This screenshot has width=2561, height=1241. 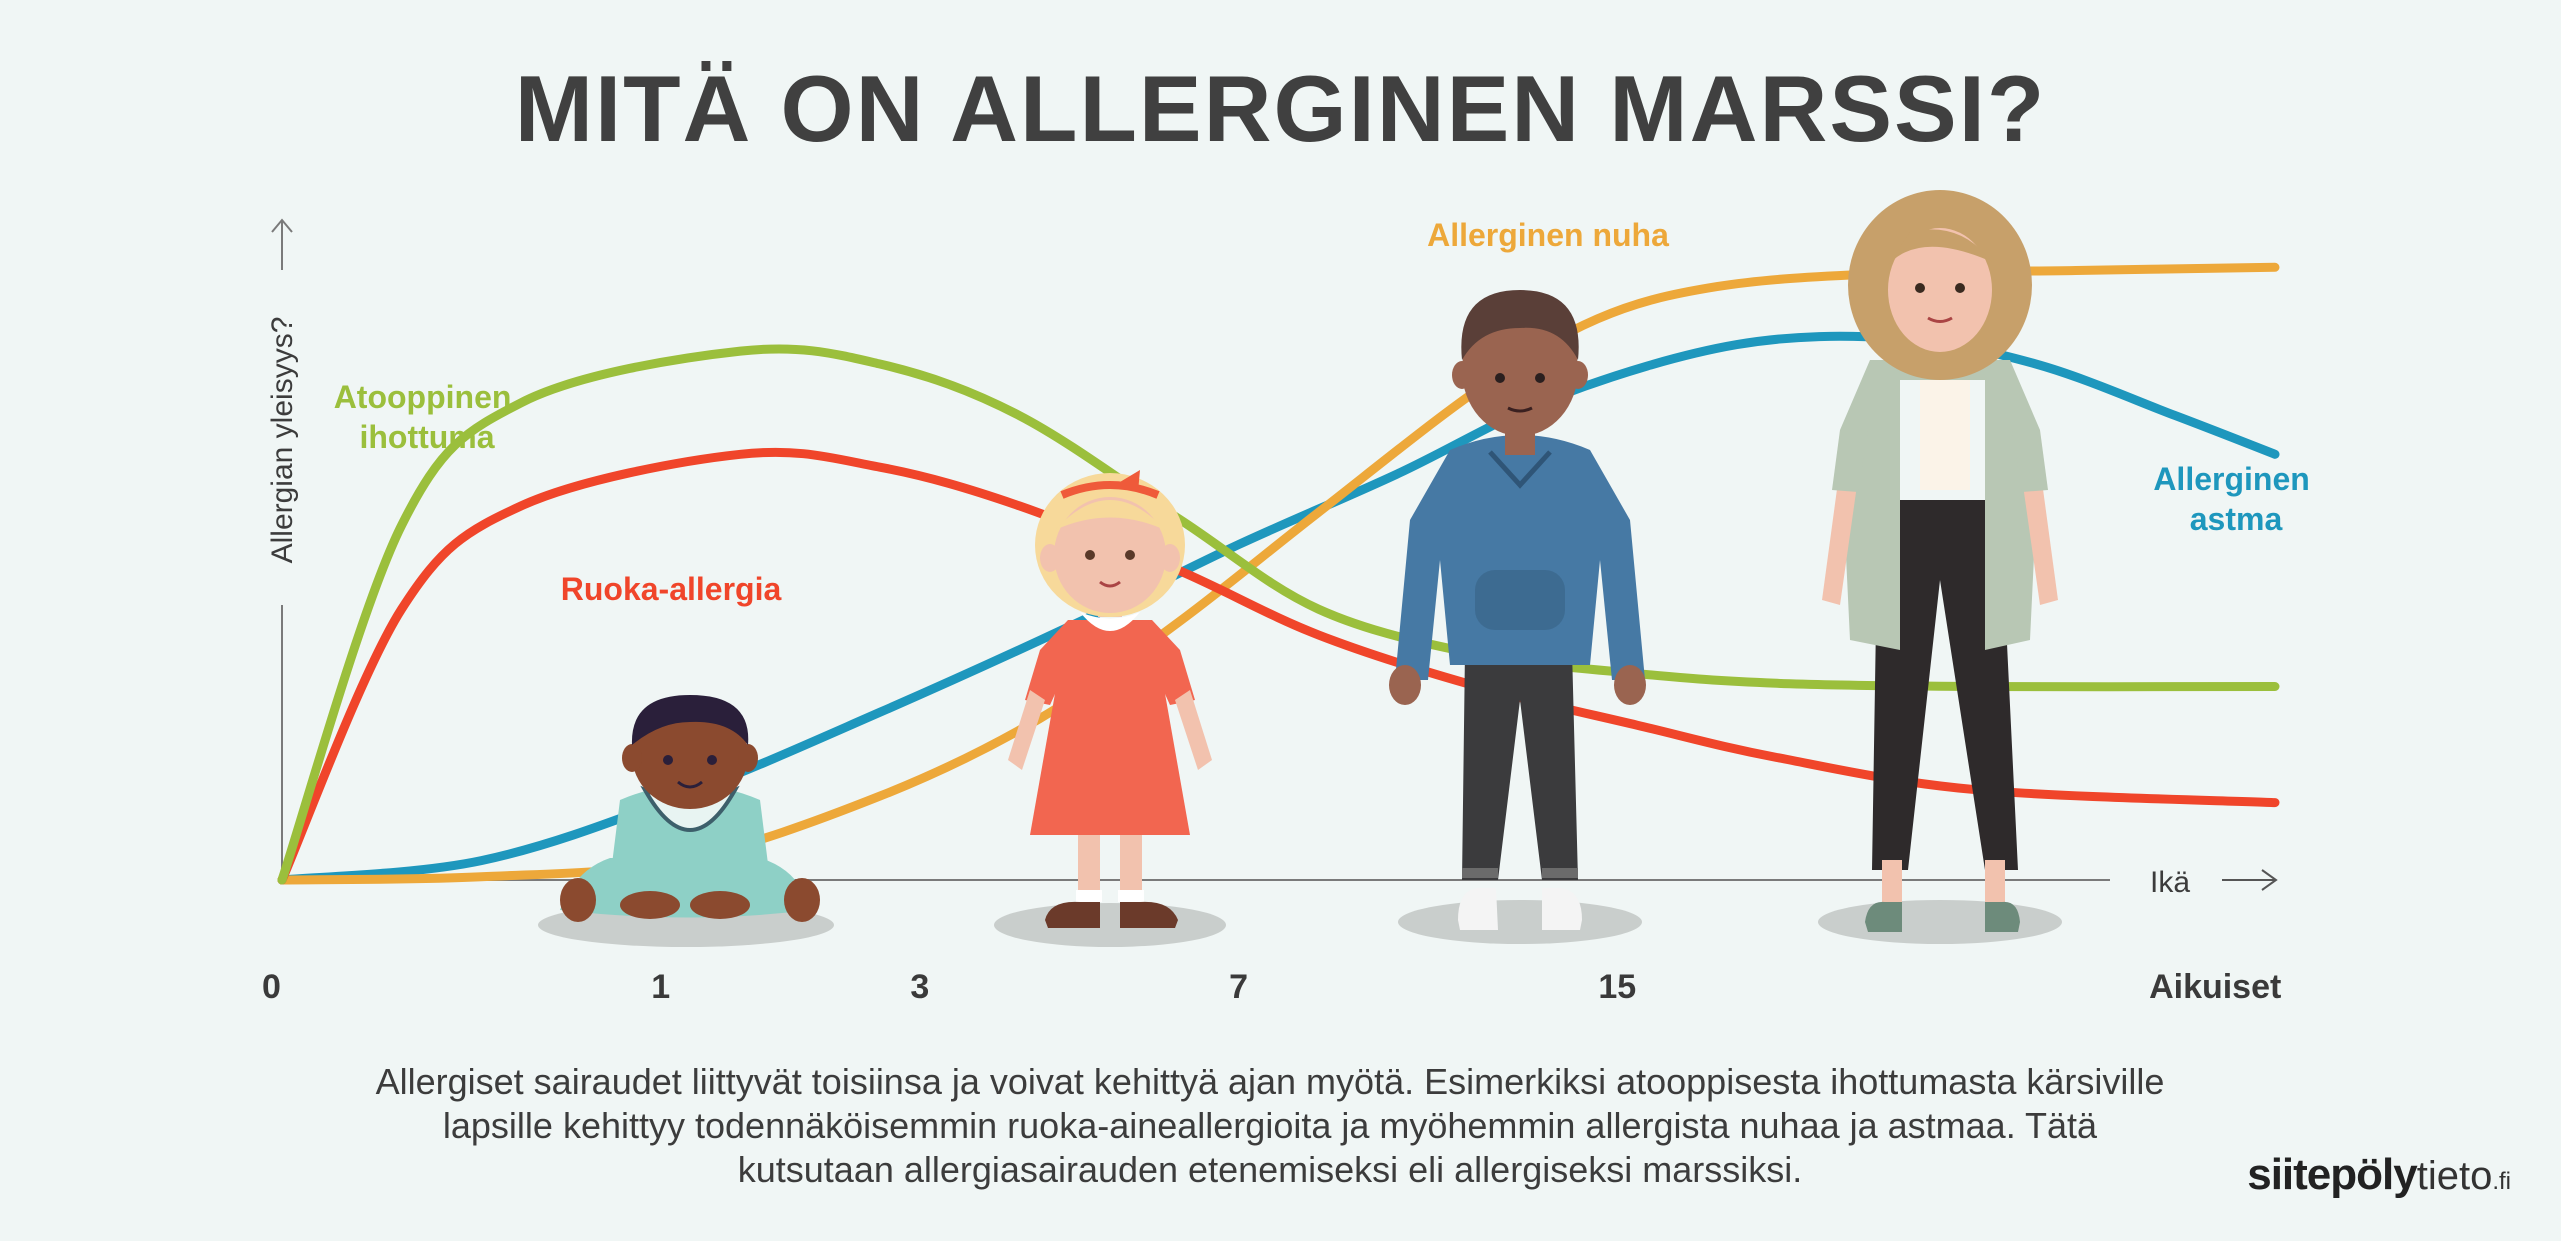 I want to click on logo-regular: tieto, so click(x=2454, y=1176).